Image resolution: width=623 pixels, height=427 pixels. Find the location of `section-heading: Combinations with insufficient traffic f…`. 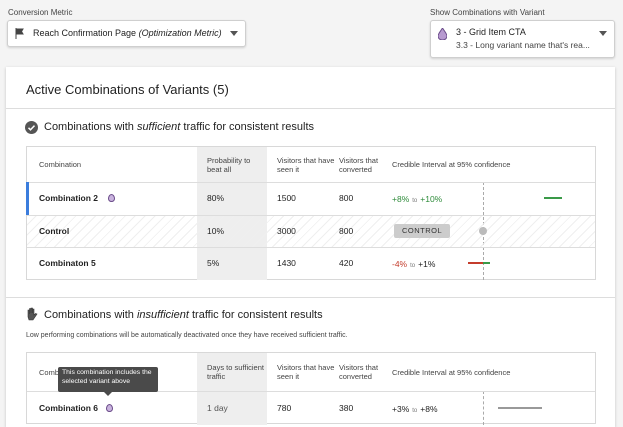

section-heading: Combinations with insufficient traffic f… is located at coordinates (183, 315).